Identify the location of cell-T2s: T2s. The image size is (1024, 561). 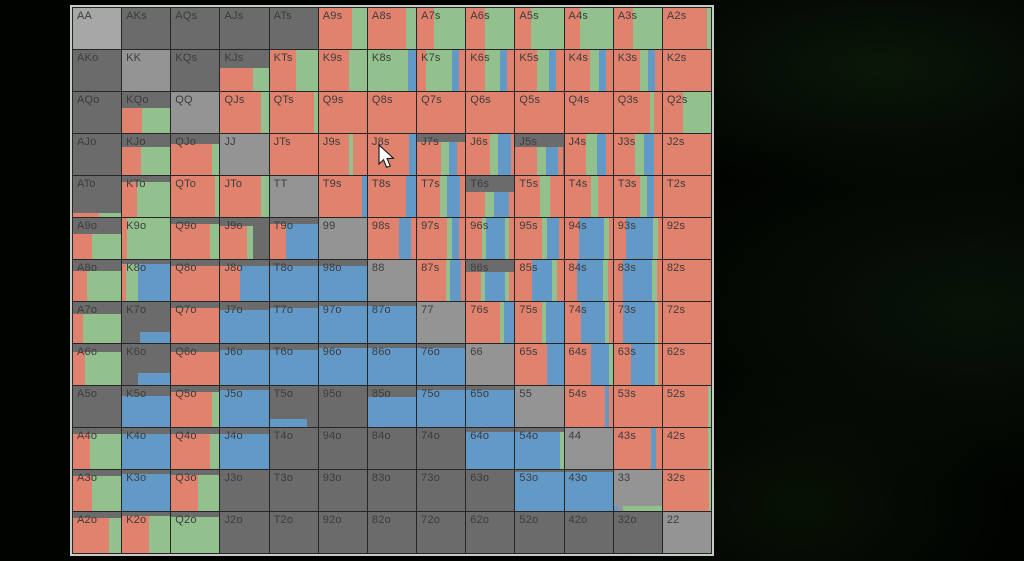
(686, 196).